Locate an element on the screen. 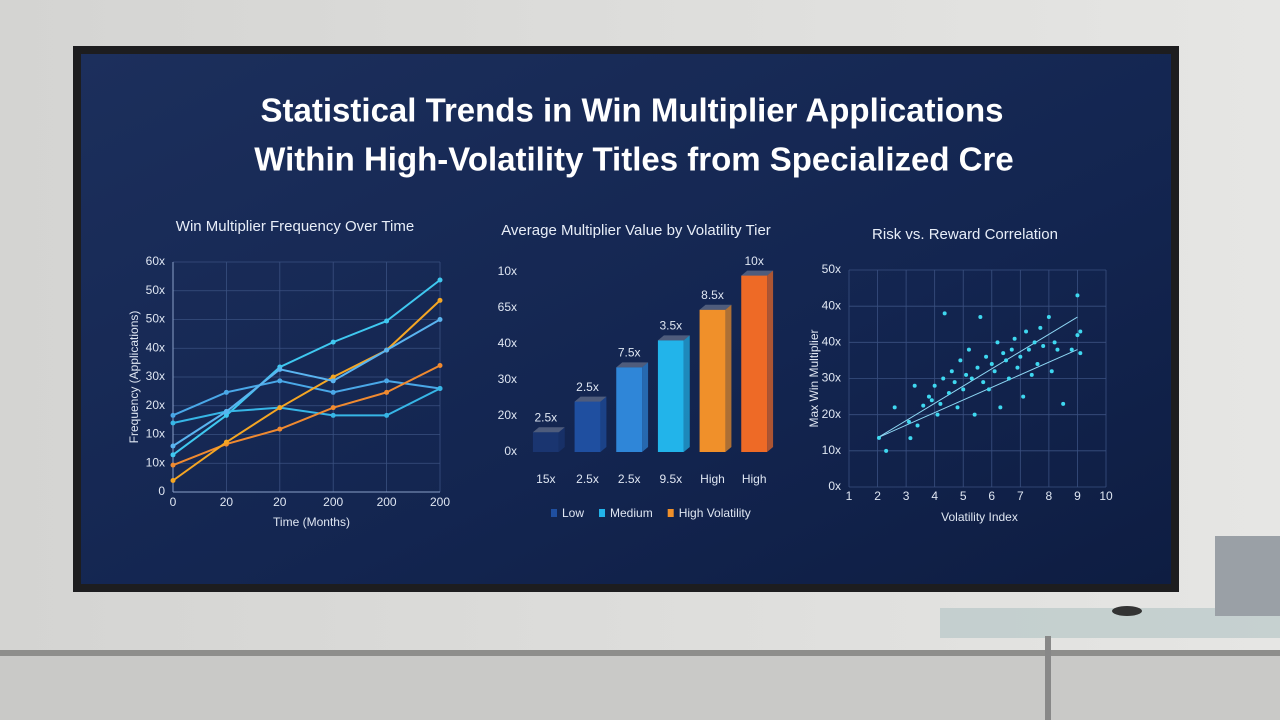 Image resolution: width=1280 pixels, height=720 pixels. y-tick-label: 10x is located at coordinates (155, 434).